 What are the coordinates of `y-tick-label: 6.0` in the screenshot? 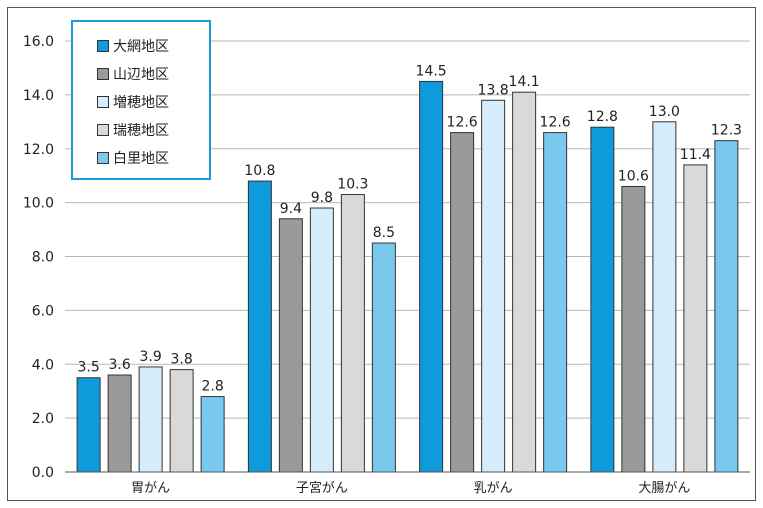 It's located at (43, 311).